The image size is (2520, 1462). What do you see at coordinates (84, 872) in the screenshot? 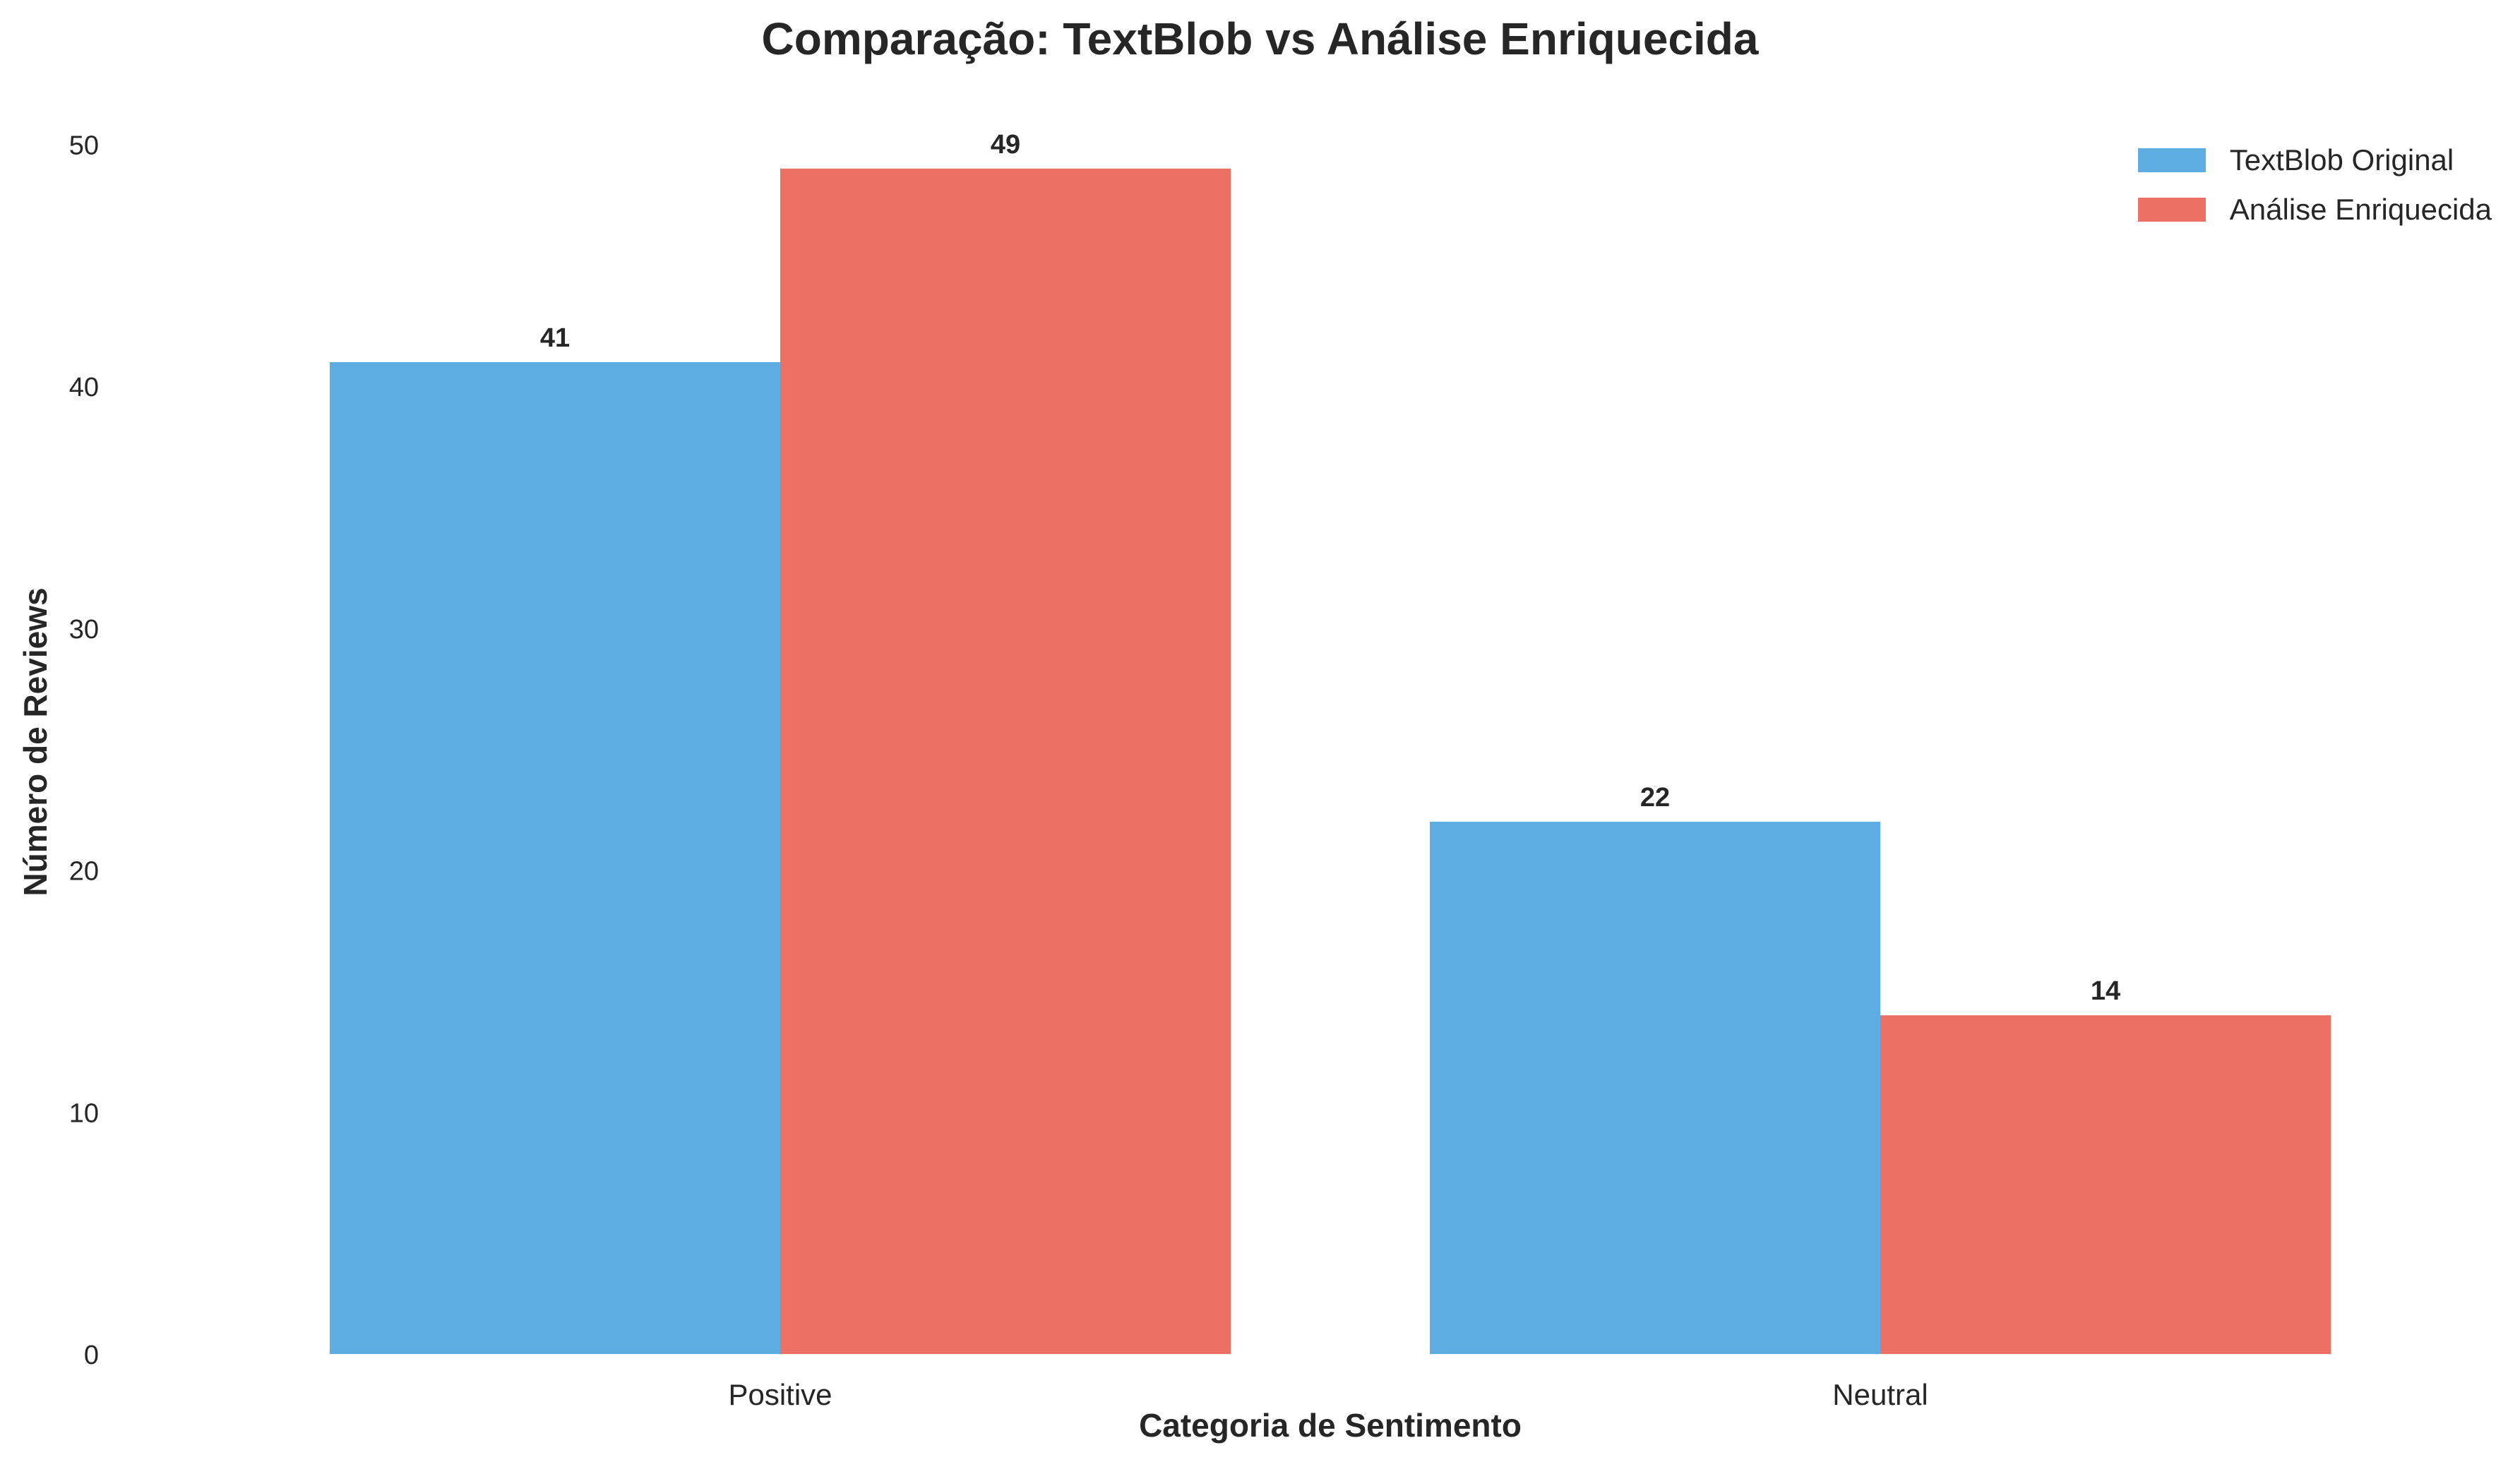
I see `y-tick-label: 20` at bounding box center [84, 872].